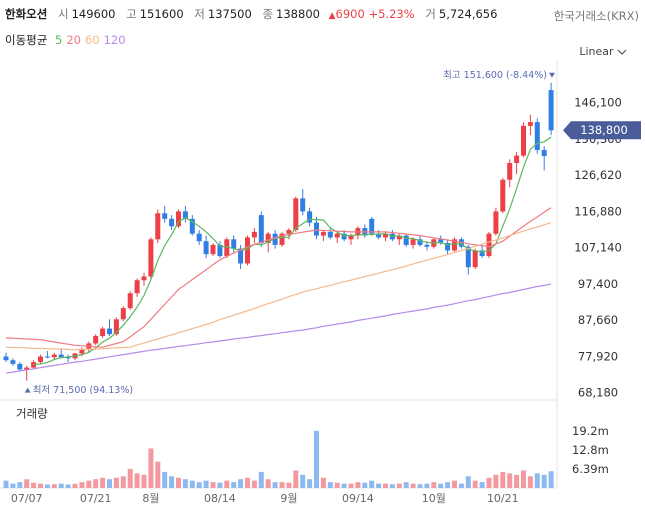 The height and width of the screenshot is (517, 645). I want to click on volume-tick-label: 12.8m, so click(590, 450).